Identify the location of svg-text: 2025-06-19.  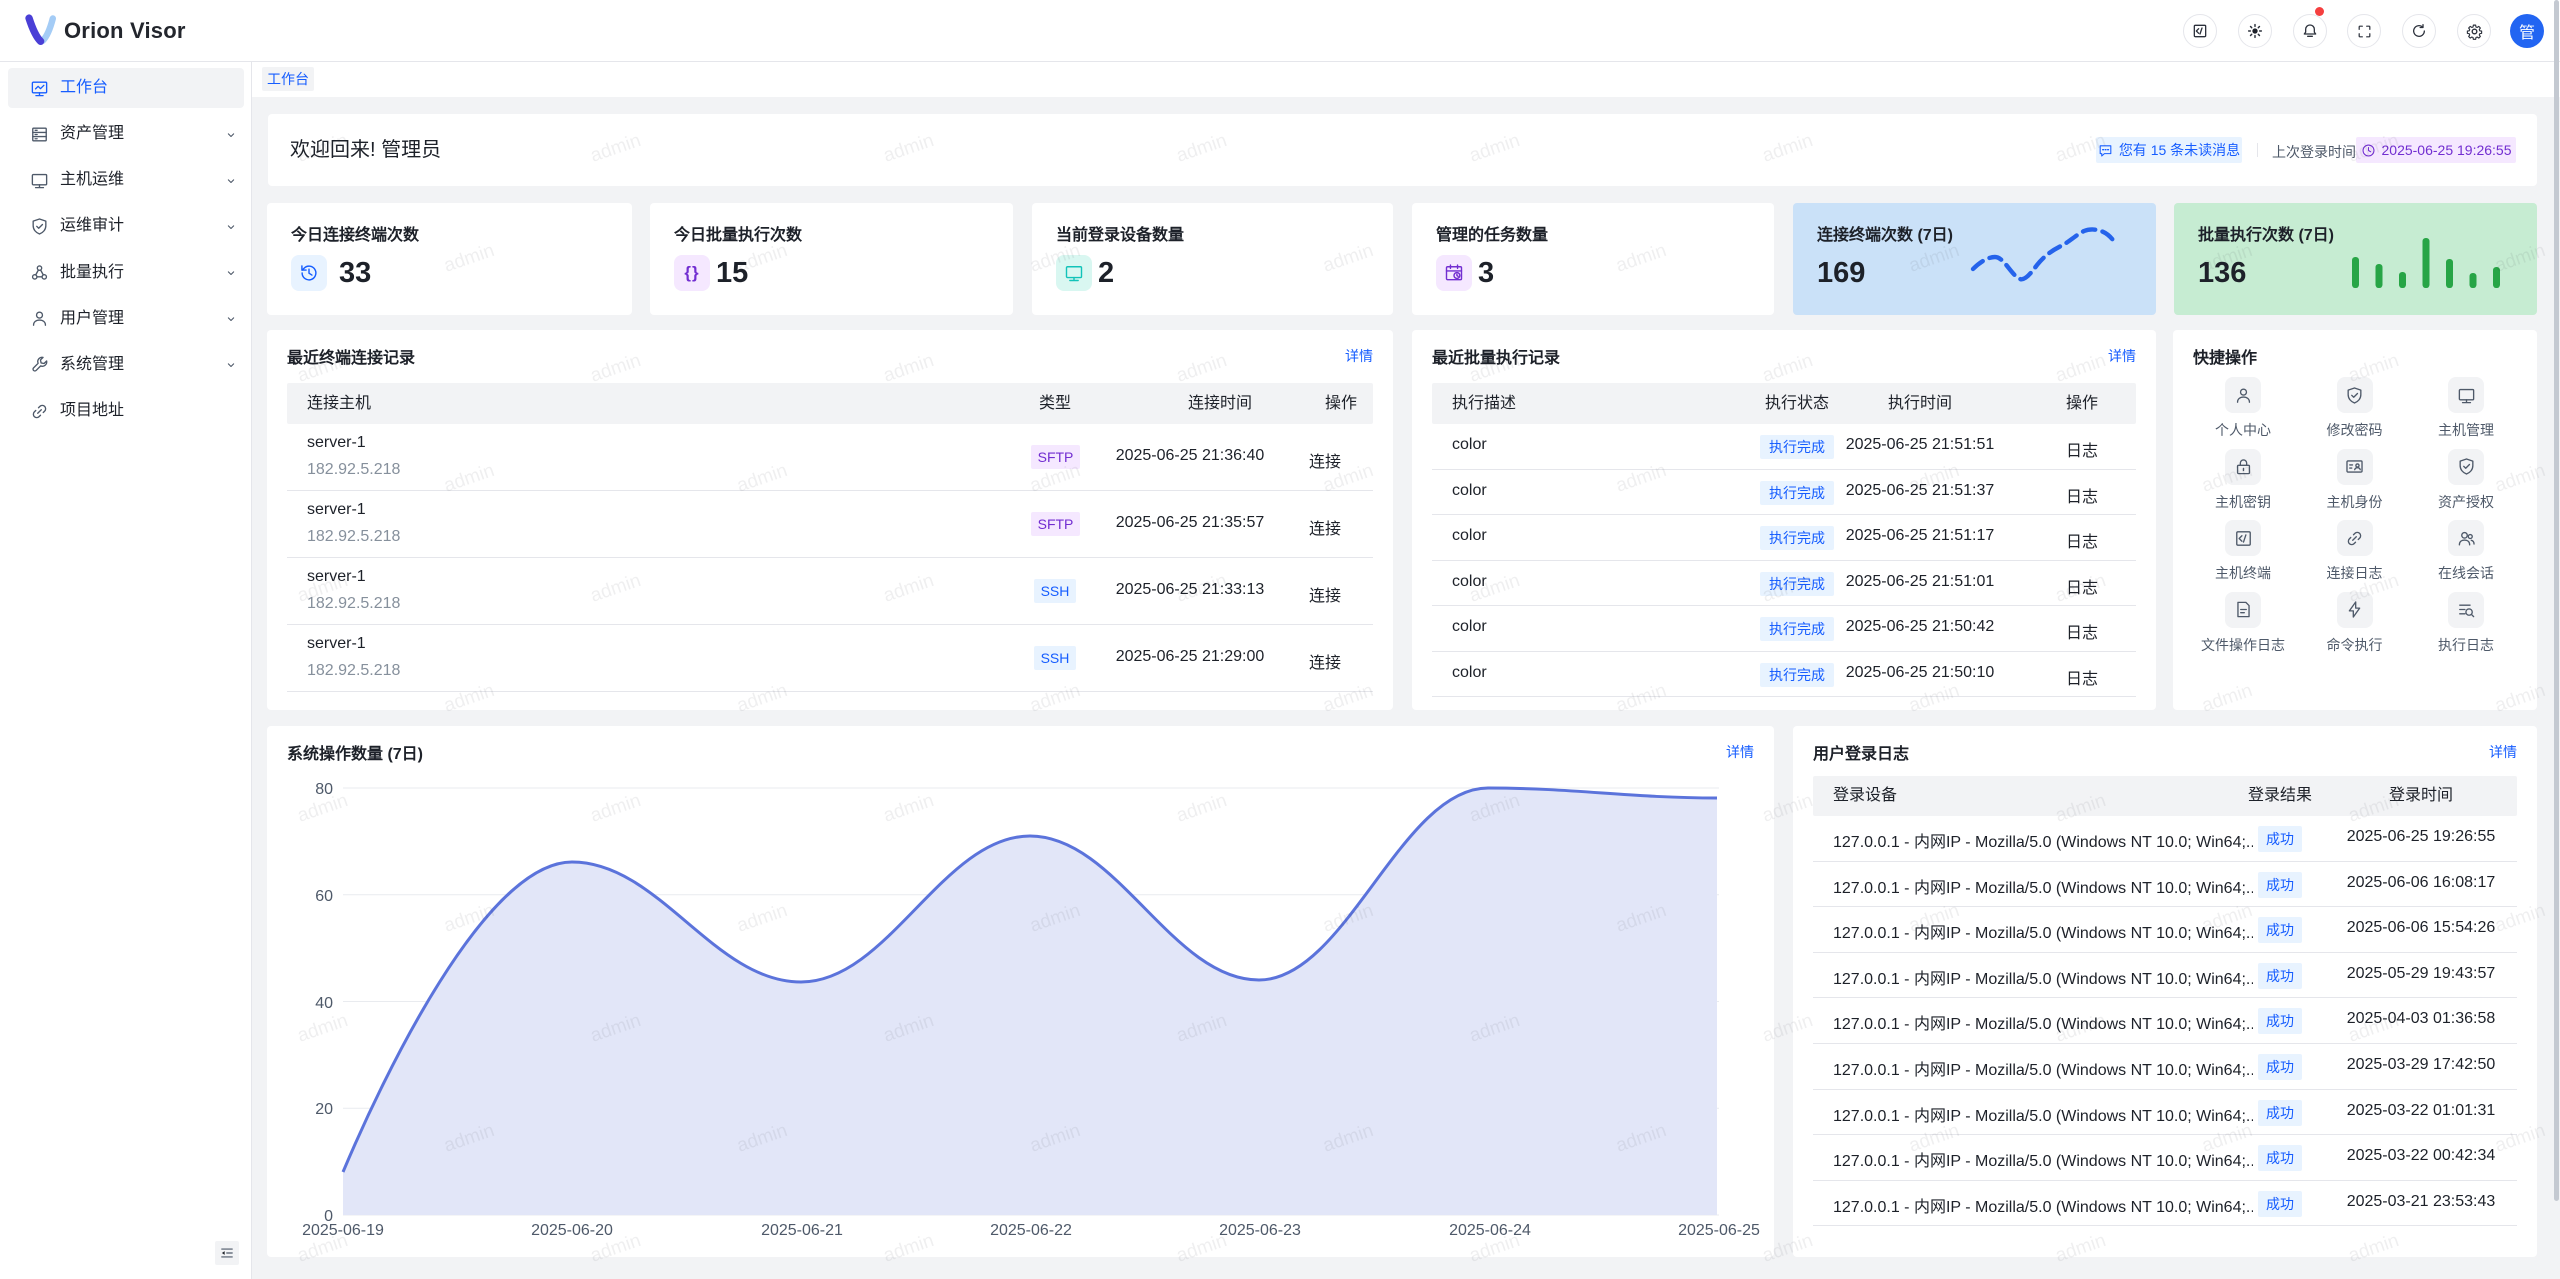
(343, 1230).